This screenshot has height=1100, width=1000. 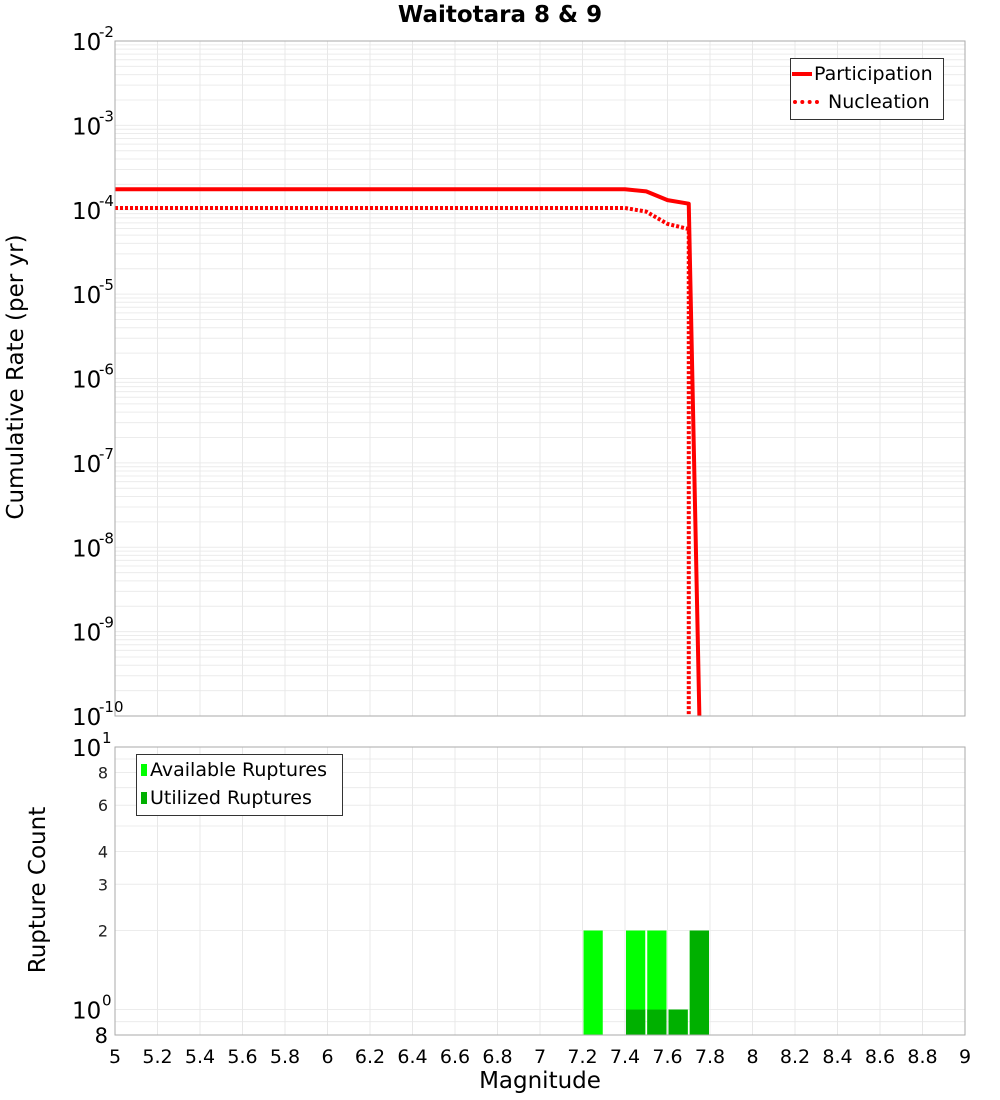 I want to click on x-tick-label: 6.2, so click(x=370, y=1057).